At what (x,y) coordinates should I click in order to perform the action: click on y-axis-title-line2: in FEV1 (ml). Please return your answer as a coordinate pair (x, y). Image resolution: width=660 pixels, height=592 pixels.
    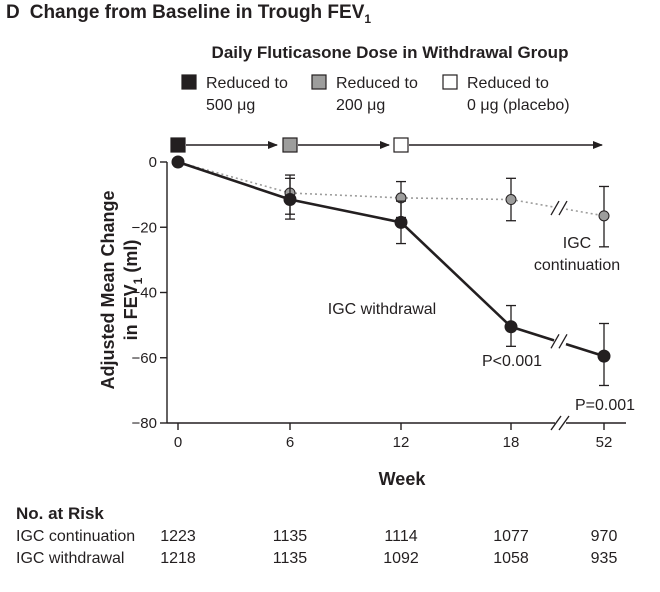
    Looking at the image, I should click on (133, 290).